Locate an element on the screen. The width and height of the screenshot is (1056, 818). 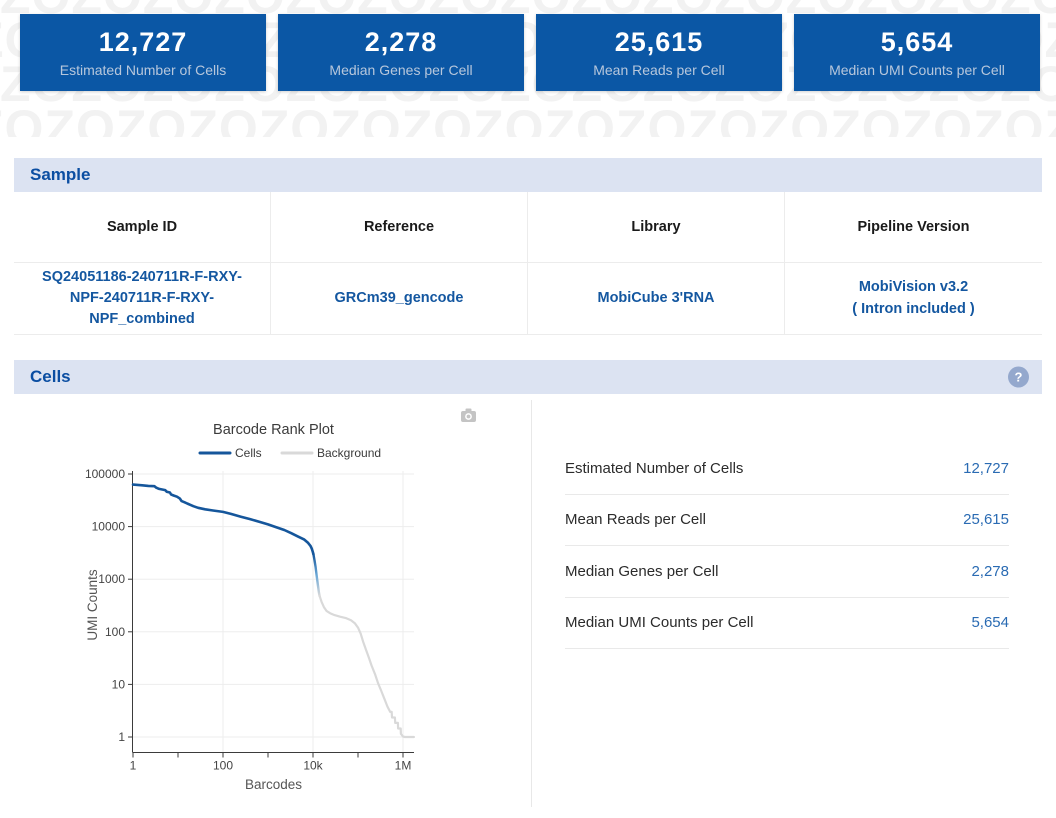
sample-section-title: Sample is located at coordinates (60, 174).